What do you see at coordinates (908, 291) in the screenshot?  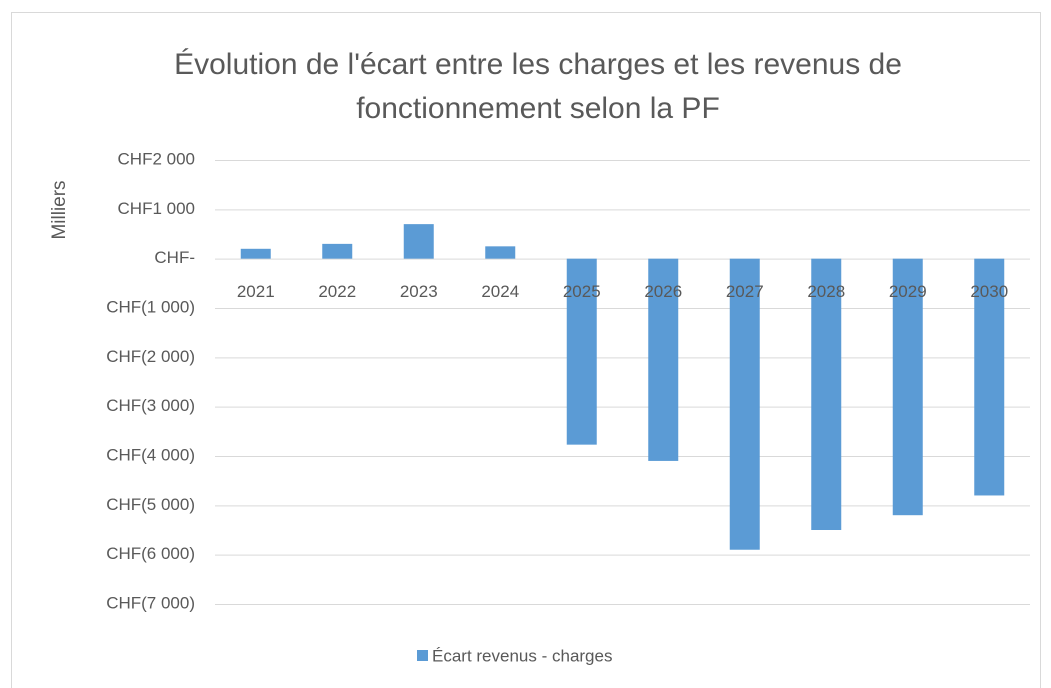 I see `x-tick-label: 2029` at bounding box center [908, 291].